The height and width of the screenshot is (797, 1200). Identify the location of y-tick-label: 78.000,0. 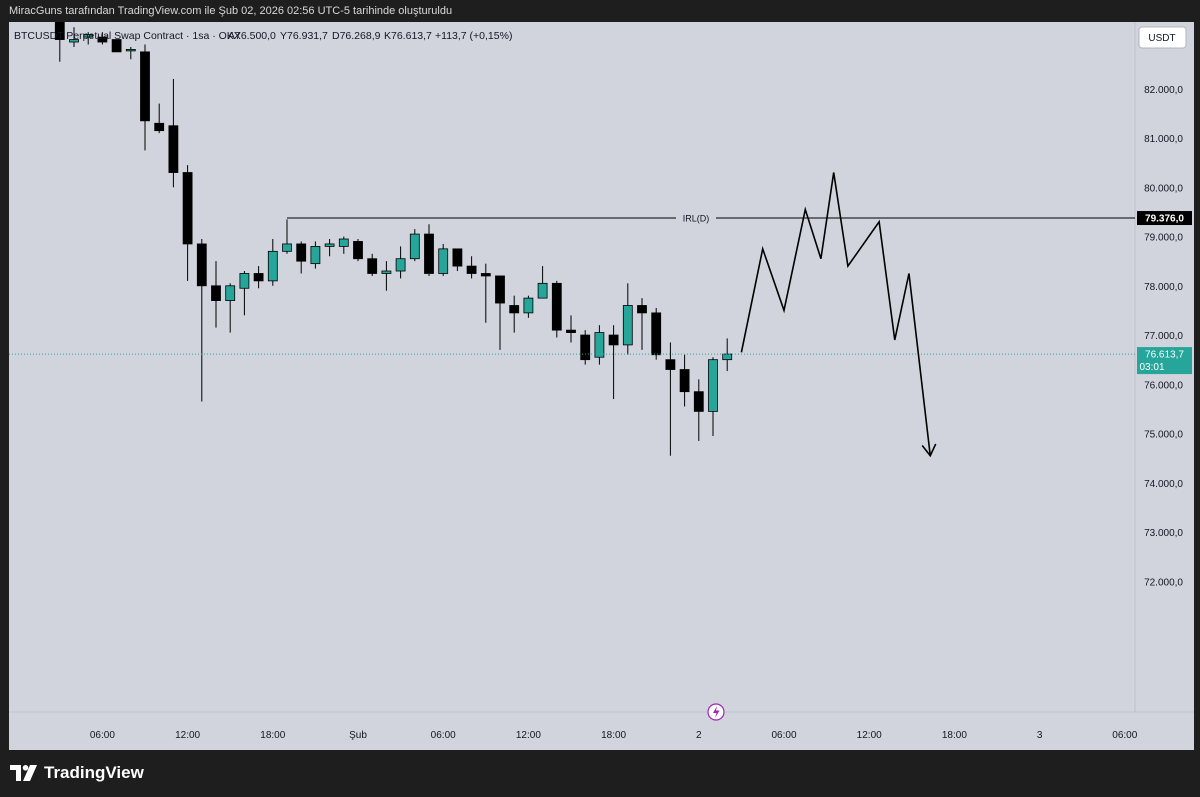
(1163, 287).